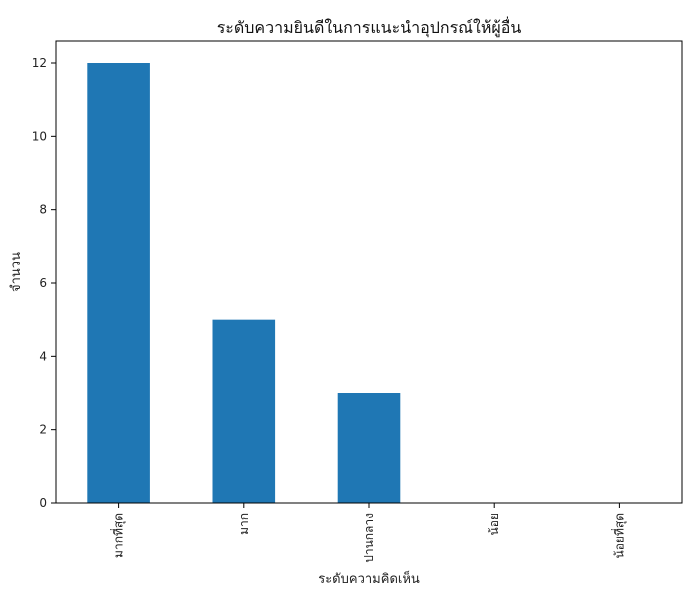 The image size is (685, 597). I want to click on y-tick-label: 6, so click(43, 283).